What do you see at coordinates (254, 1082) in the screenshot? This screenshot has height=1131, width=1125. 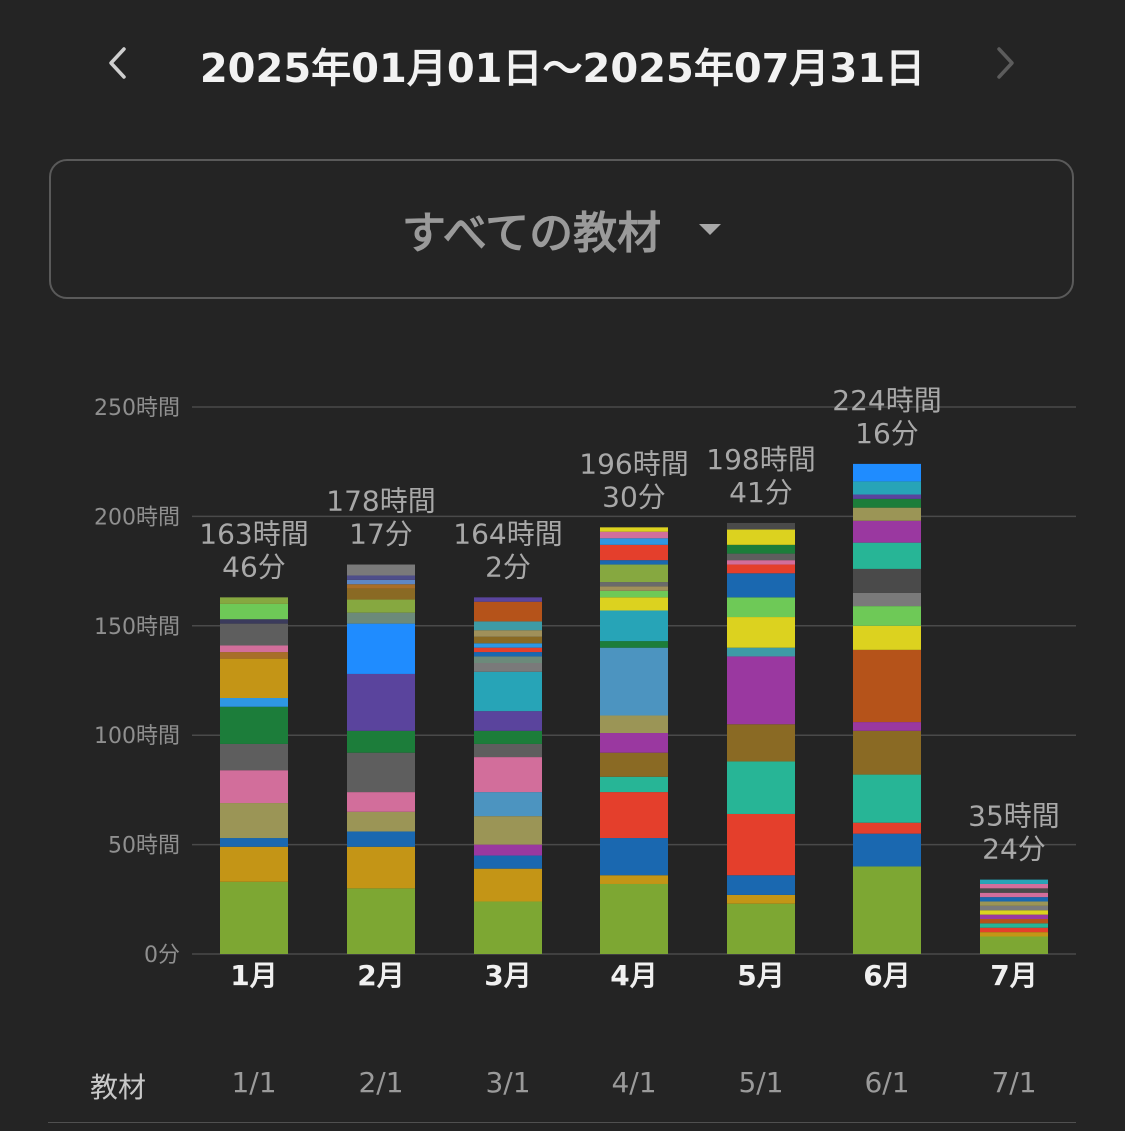 I see `footer-date-1: 1/1` at bounding box center [254, 1082].